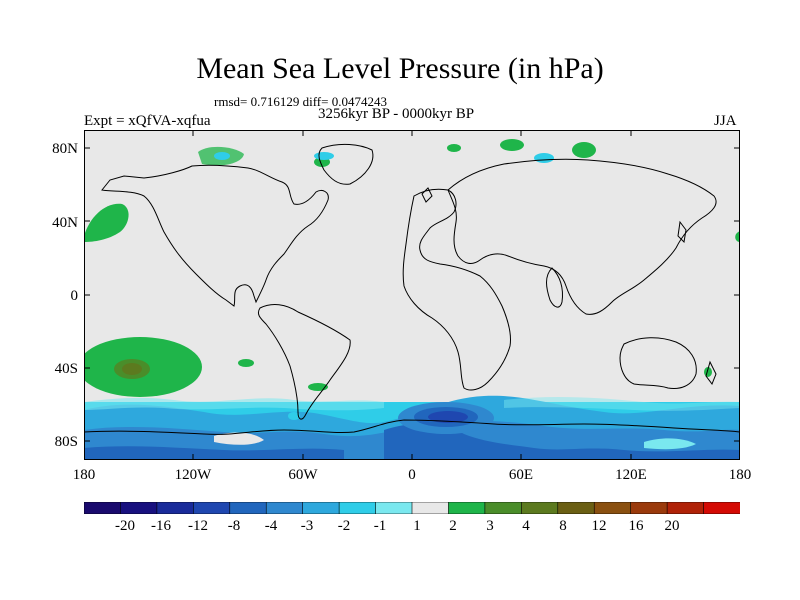 The width and height of the screenshot is (800, 600). Describe the element at coordinates (380, 526) in the screenshot. I see `colorbar-label: -1` at that location.